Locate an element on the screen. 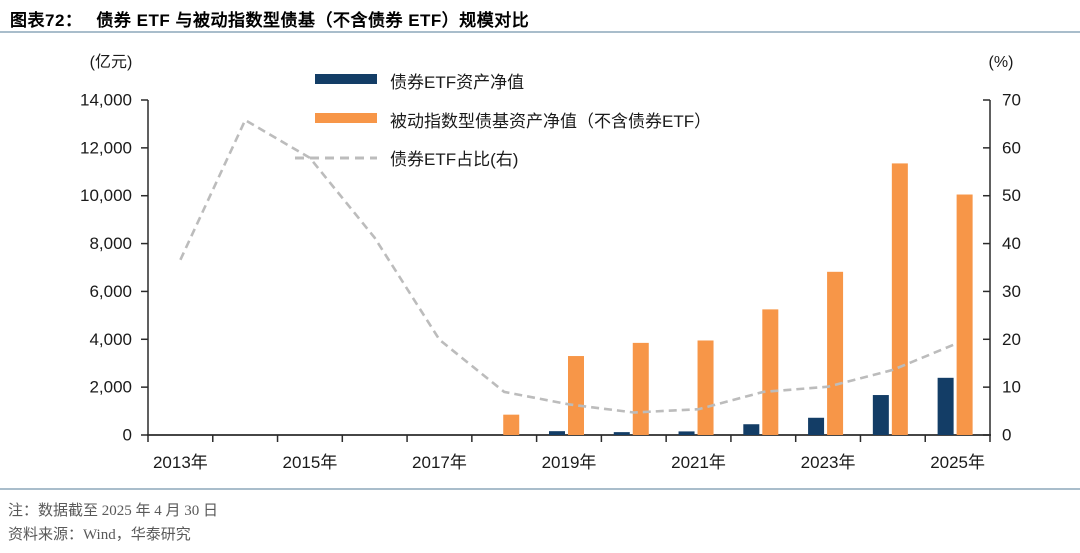  legend-label-bond-etf: 债券ETF资产净值 is located at coordinates (457, 82).